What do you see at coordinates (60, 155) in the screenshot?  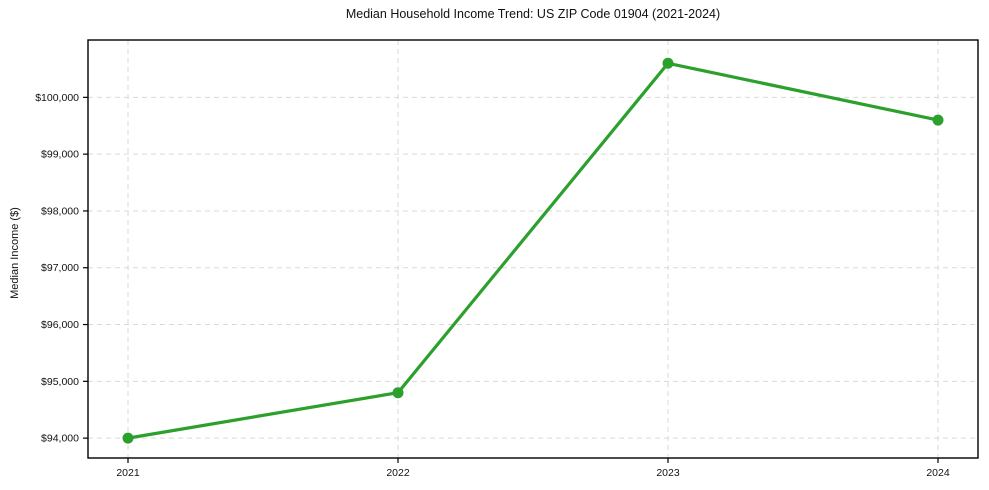 I see `y-tick-label: $99,000` at bounding box center [60, 155].